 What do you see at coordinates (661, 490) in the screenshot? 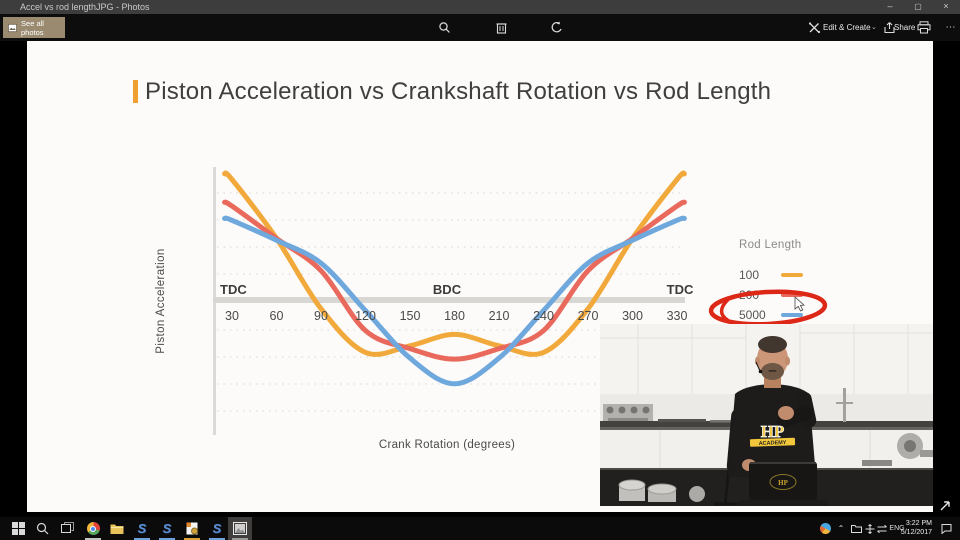
I see `piston-parts` at bounding box center [661, 490].